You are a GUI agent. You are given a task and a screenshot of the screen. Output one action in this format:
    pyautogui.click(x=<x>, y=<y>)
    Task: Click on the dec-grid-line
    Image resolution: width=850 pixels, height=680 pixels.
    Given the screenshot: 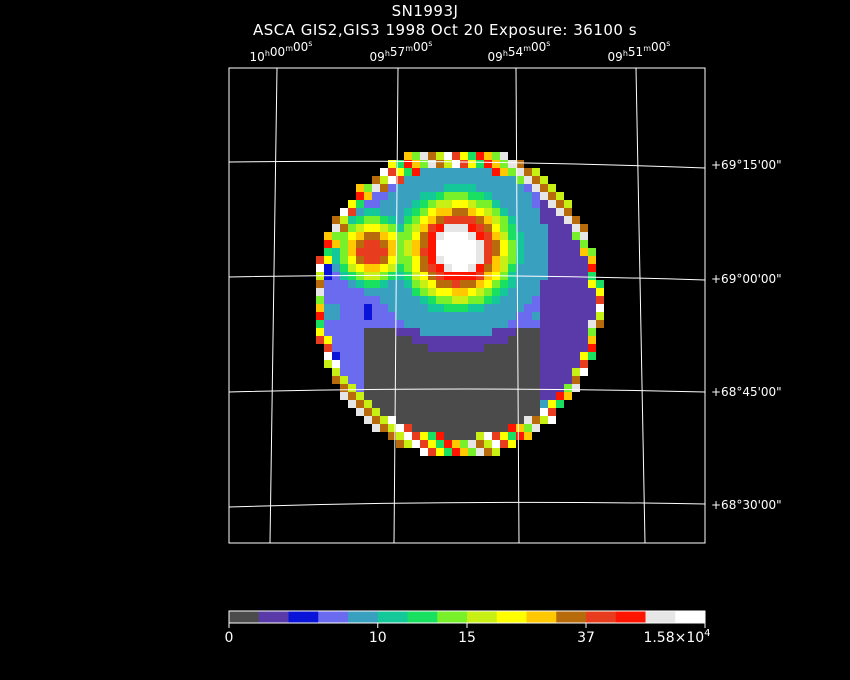 What is the action you would take?
    pyautogui.click(x=467, y=164)
    